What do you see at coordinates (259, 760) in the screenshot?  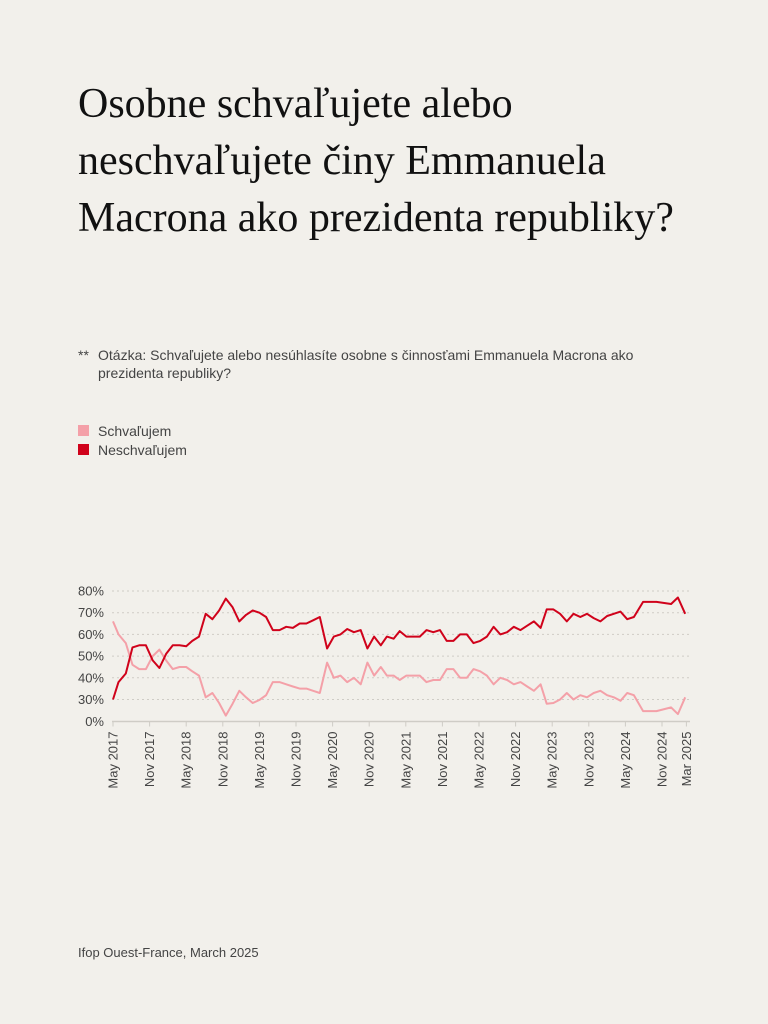 I see `x-tick-label: May 2019` at bounding box center [259, 760].